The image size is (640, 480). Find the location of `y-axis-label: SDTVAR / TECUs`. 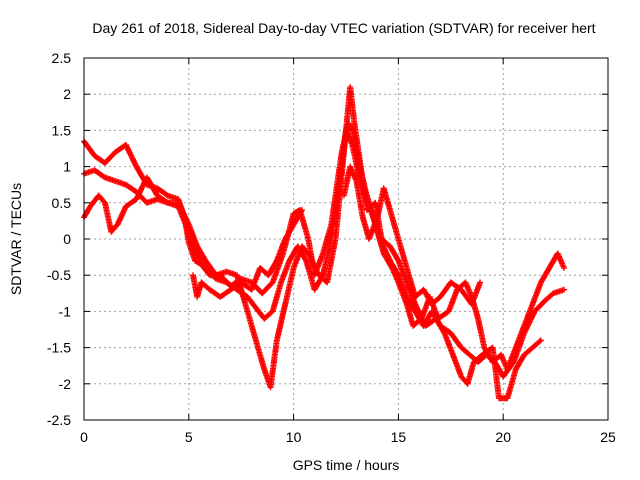

y-axis-label: SDTVAR / TECUs is located at coordinates (16, 239).